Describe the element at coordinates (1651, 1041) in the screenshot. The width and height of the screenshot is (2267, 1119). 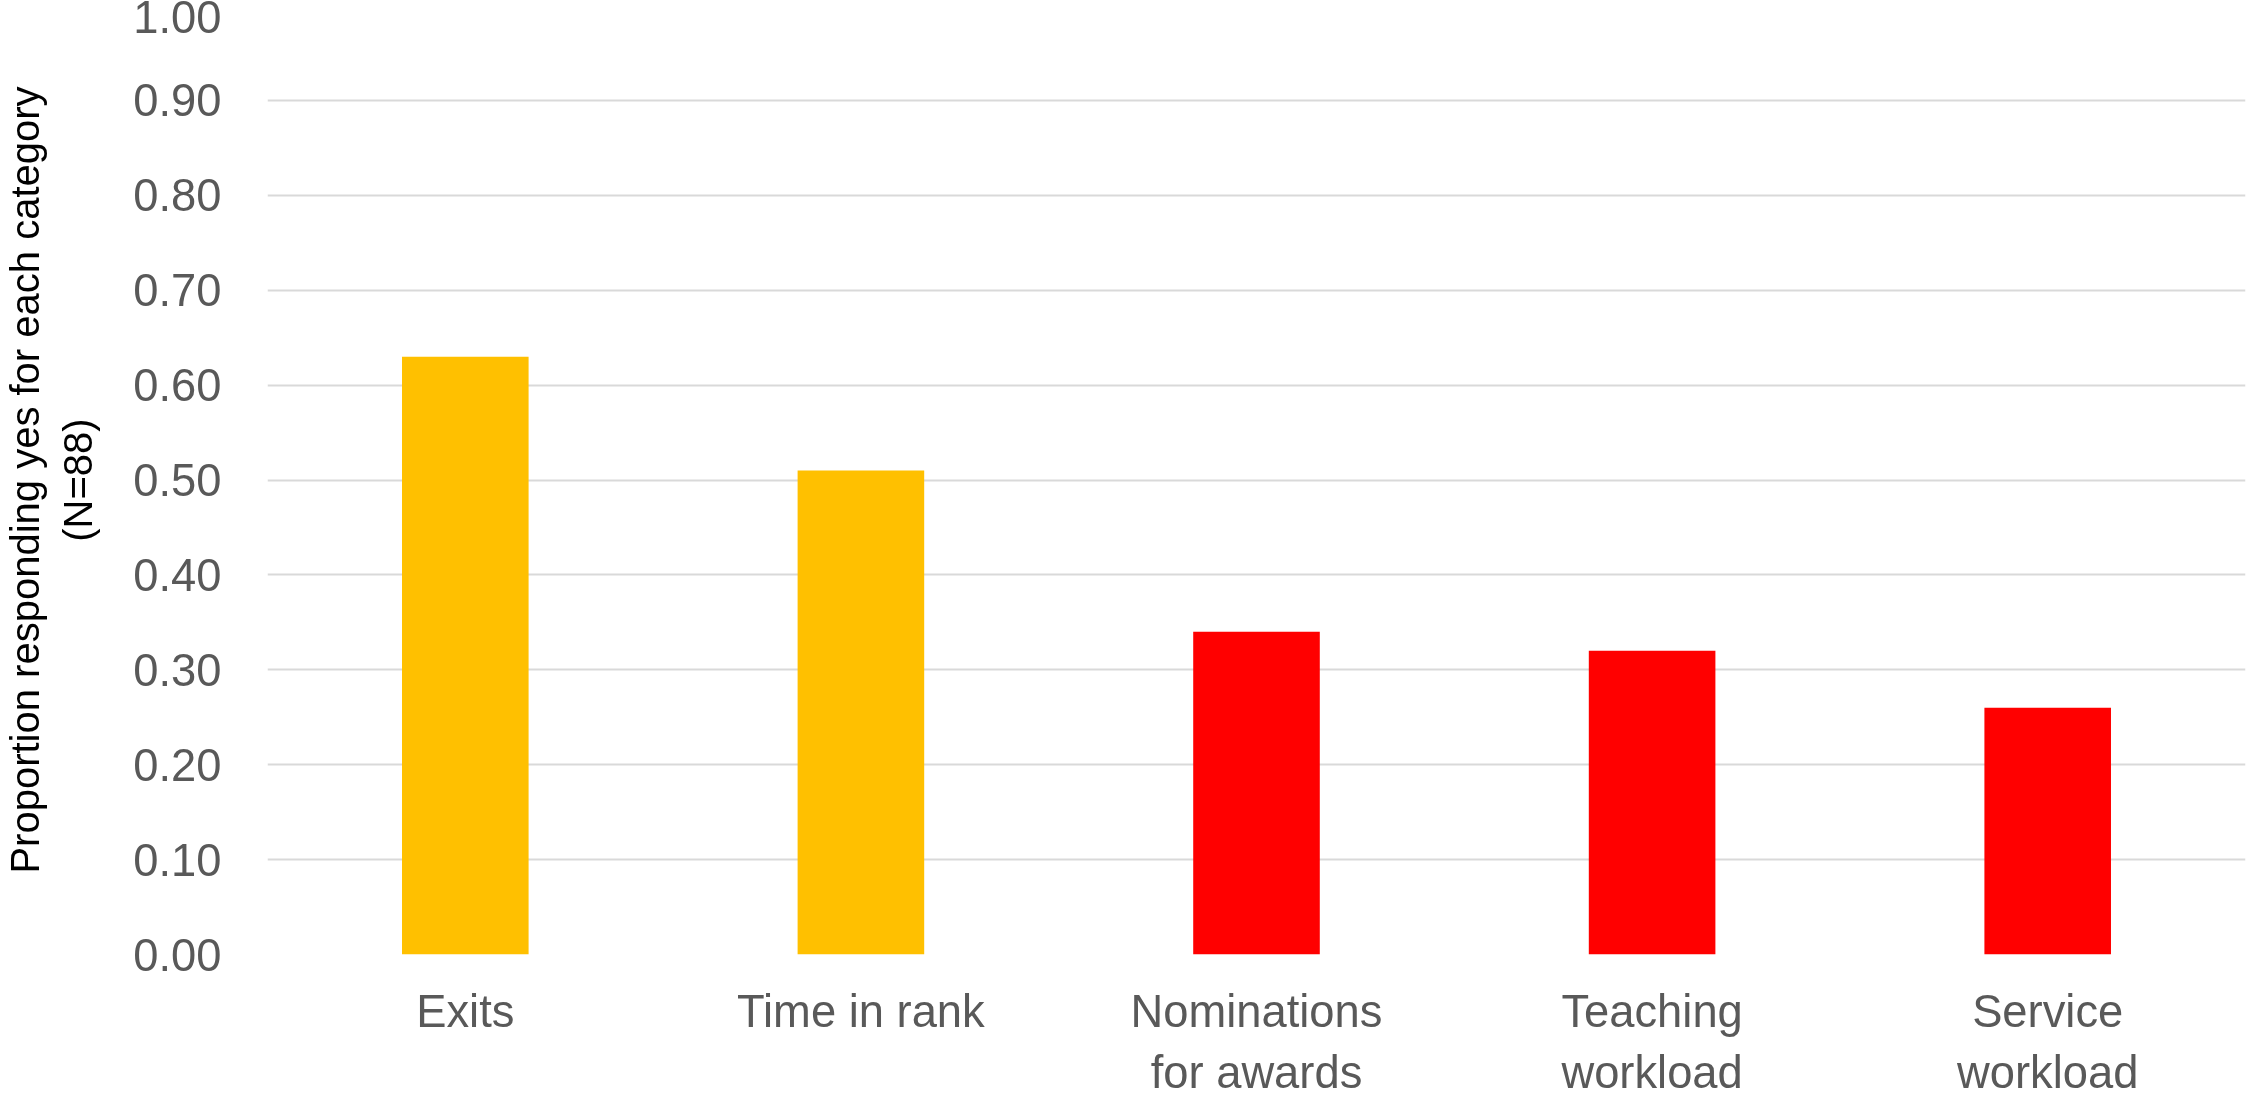
I see `x-tick-label: Teaching workload` at that location.